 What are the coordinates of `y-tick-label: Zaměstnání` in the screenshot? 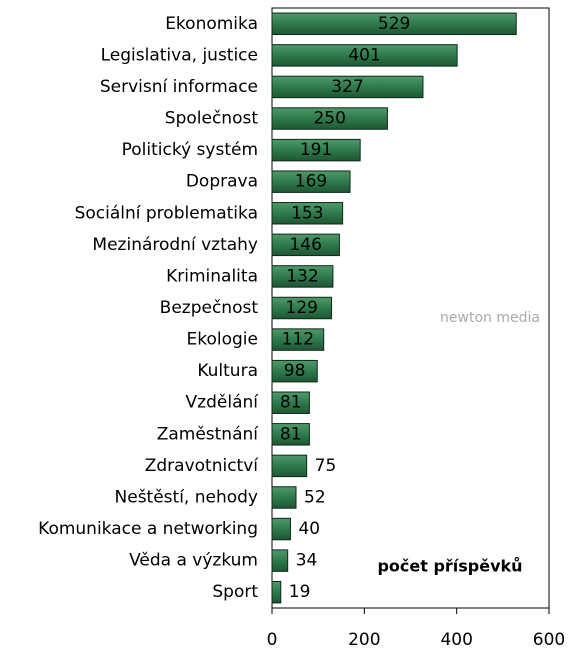 It's located at (208, 434).